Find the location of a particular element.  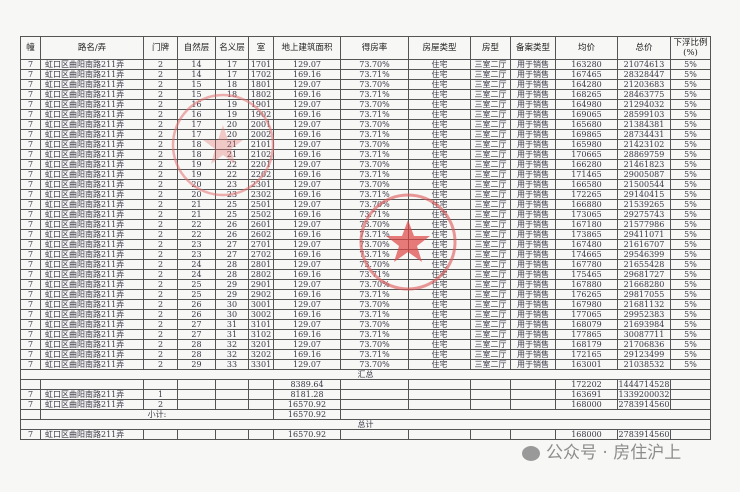

subtotal-row: 小计: 16570.92 is located at coordinates (365, 414).